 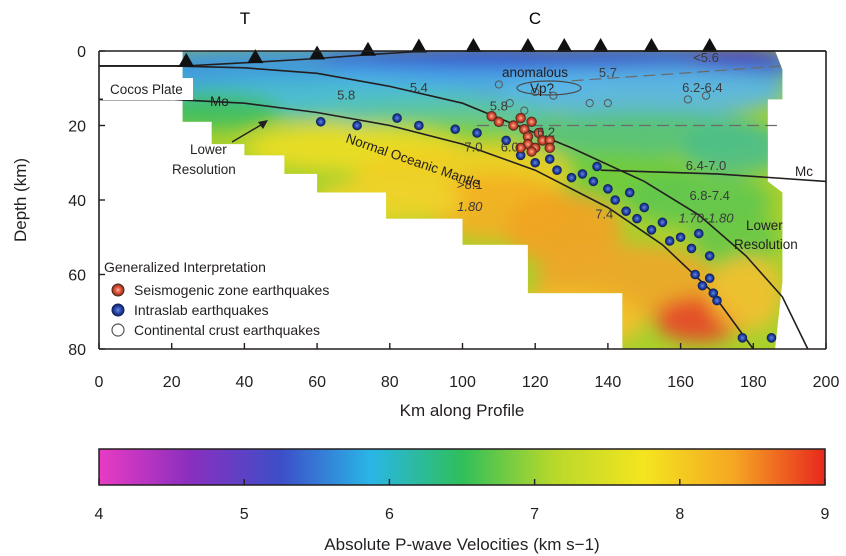 I want to click on mc-line, so click(x=713, y=176).